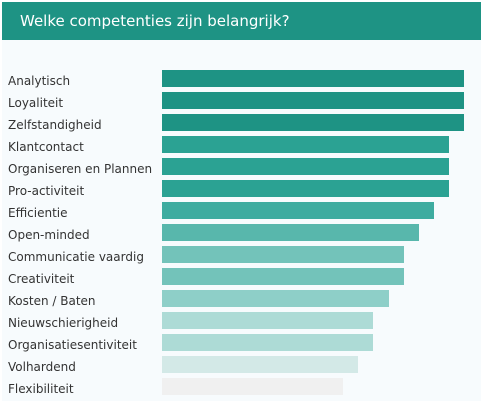 Image resolution: width=483 pixels, height=401 pixels. I want to click on category-label: Nieuwschierigheid, so click(63, 322).